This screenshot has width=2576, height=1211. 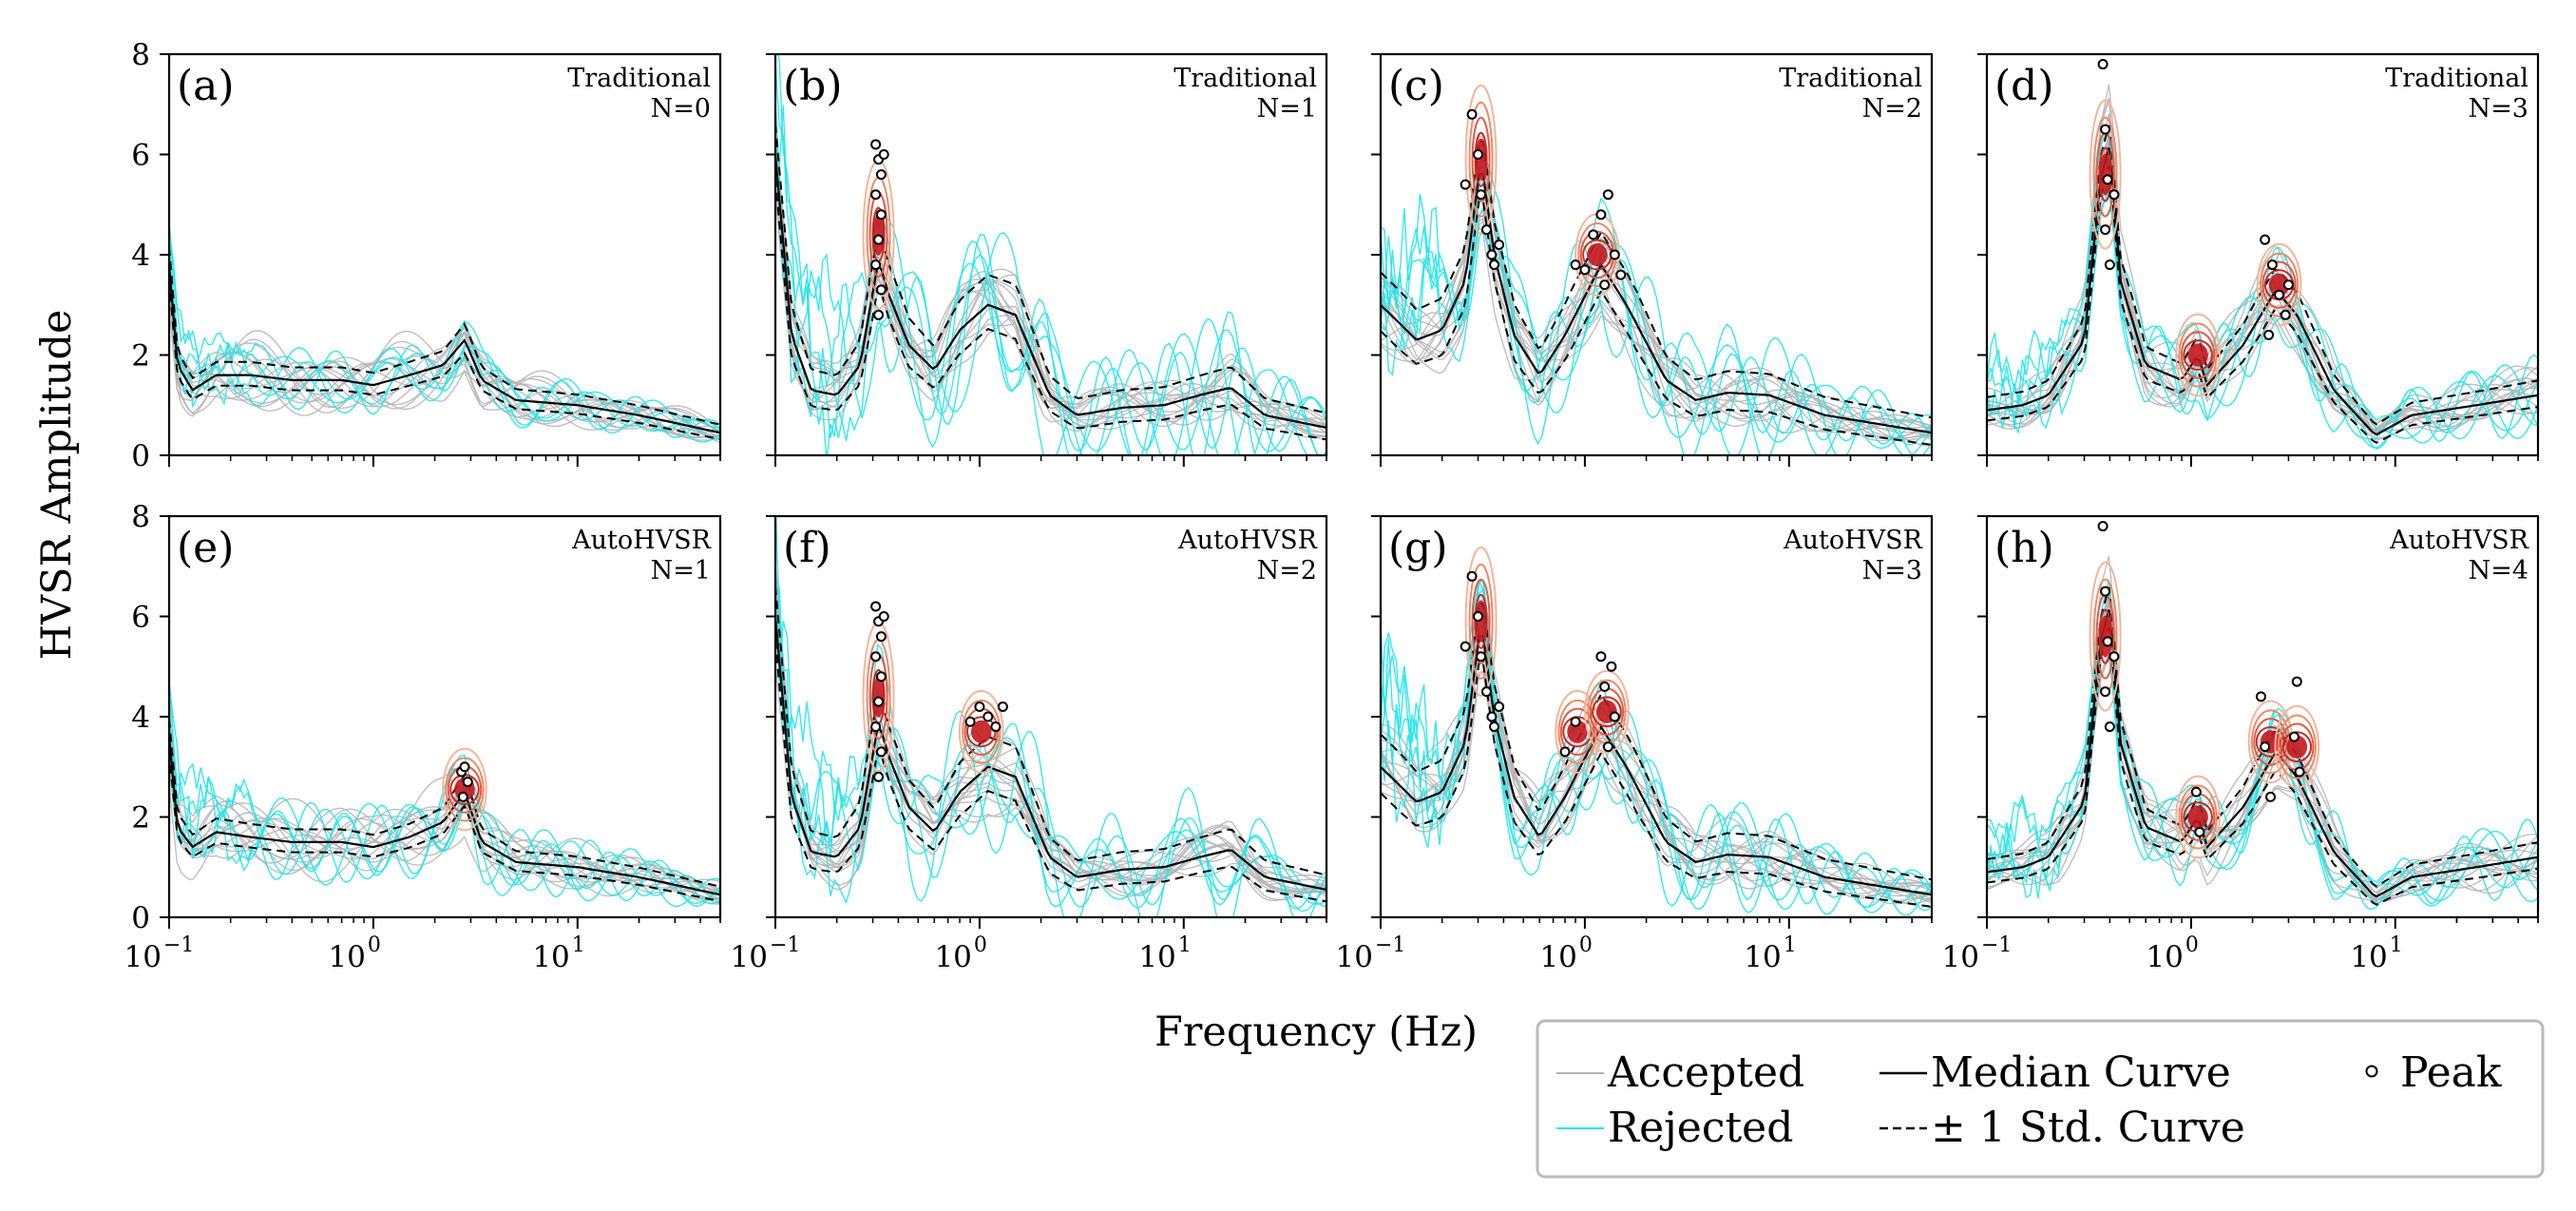 I want to click on x-tick-label-exponent: 1, so click(x=578, y=945).